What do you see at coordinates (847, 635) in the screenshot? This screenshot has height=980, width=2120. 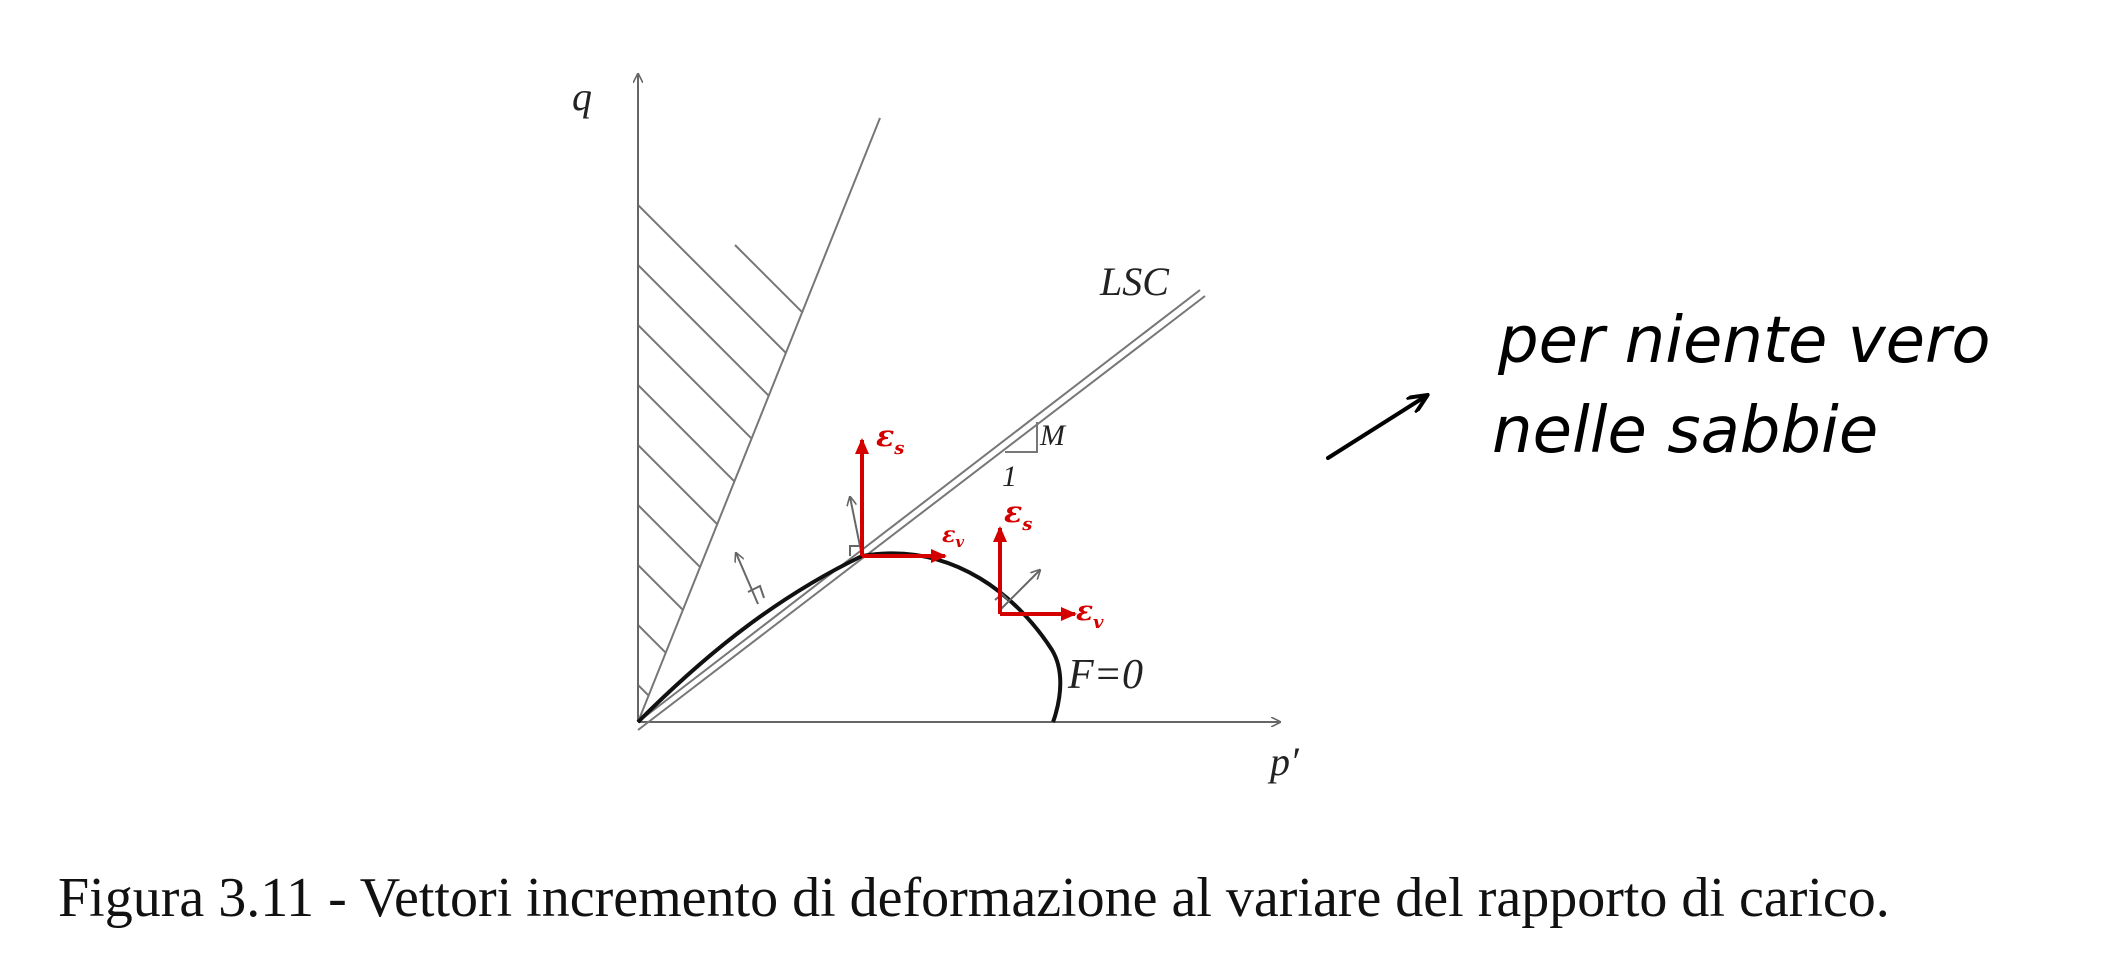 I see `yield-surface-curve` at bounding box center [847, 635].